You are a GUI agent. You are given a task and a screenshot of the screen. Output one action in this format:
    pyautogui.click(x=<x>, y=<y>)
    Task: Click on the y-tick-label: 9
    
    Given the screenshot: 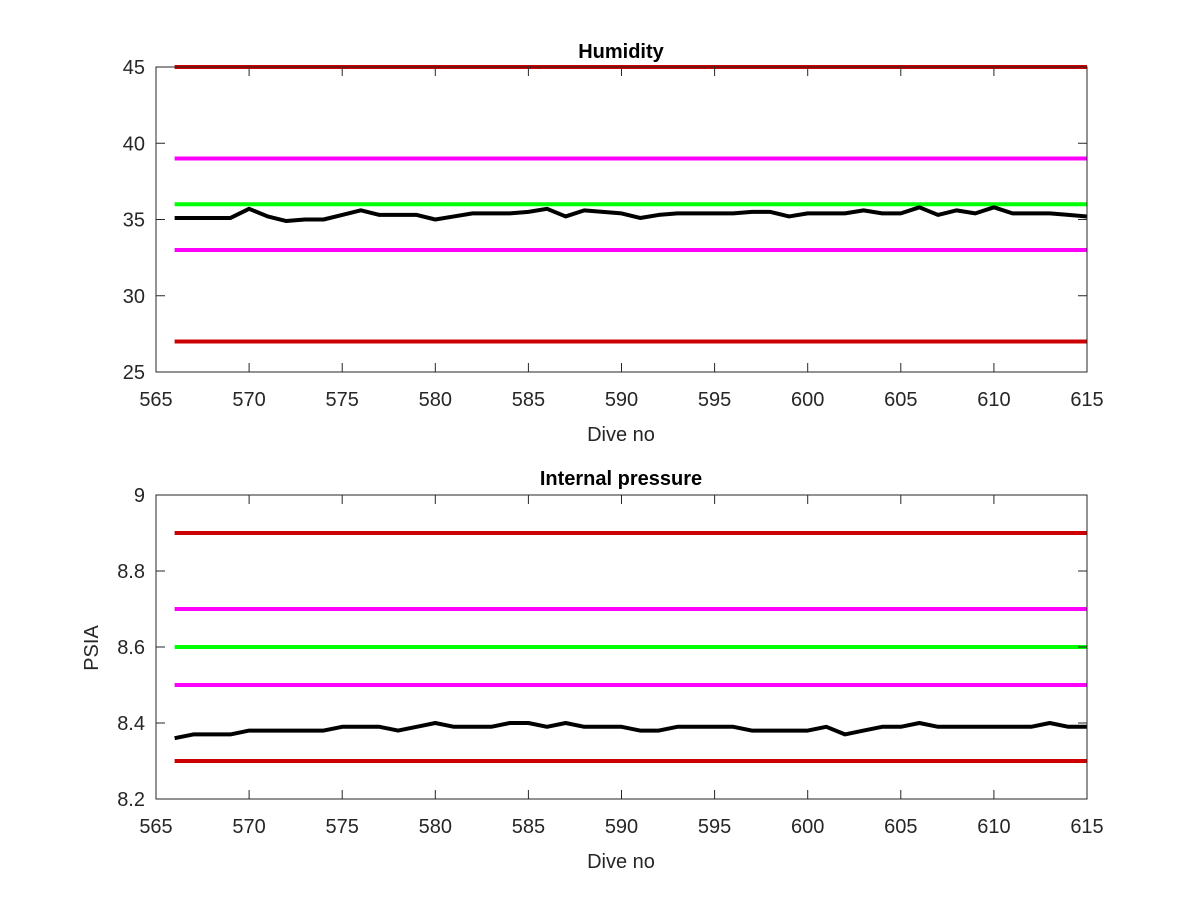 What is the action you would take?
    pyautogui.click(x=139, y=496)
    